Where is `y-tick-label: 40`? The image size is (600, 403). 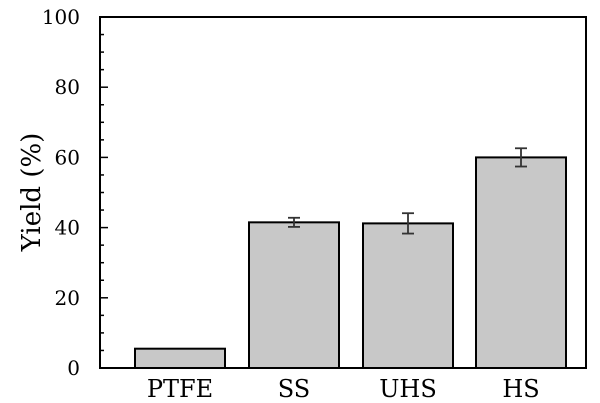 y-tick-label: 40 is located at coordinates (67, 228).